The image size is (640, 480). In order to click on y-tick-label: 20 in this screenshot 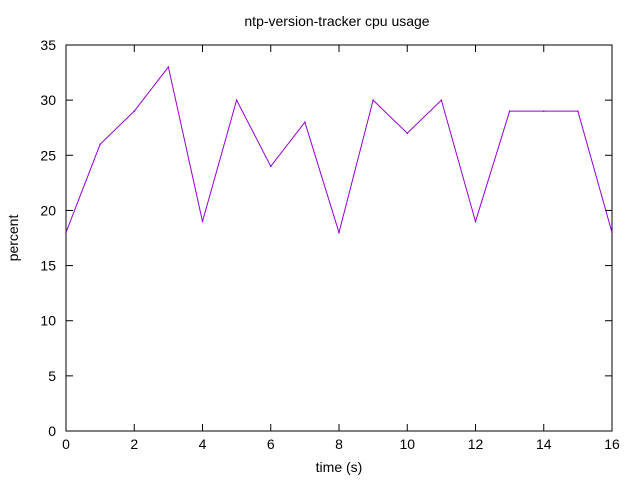, I will do `click(48, 210)`.